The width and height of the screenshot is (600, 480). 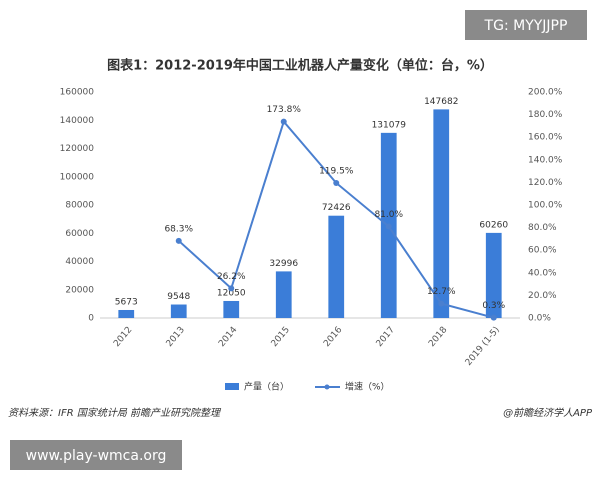 What do you see at coordinates (79, 262) in the screenshot?
I see `y-tick-label: 40000` at bounding box center [79, 262].